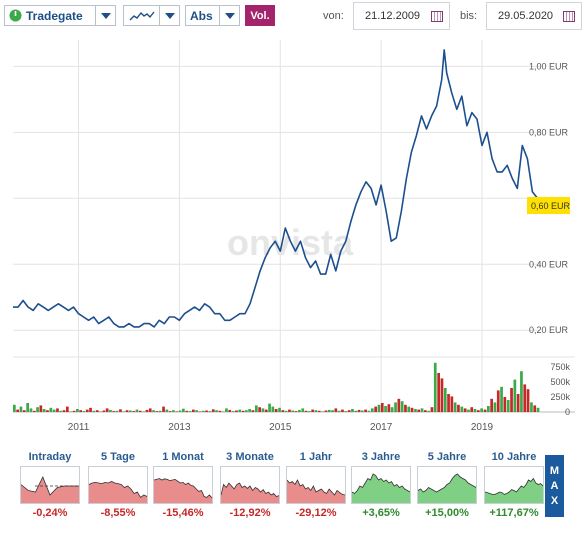 This screenshot has width=586, height=536. Describe the element at coordinates (381, 457) in the screenshot. I see `period-tile-label: 3 Jahre` at that location.